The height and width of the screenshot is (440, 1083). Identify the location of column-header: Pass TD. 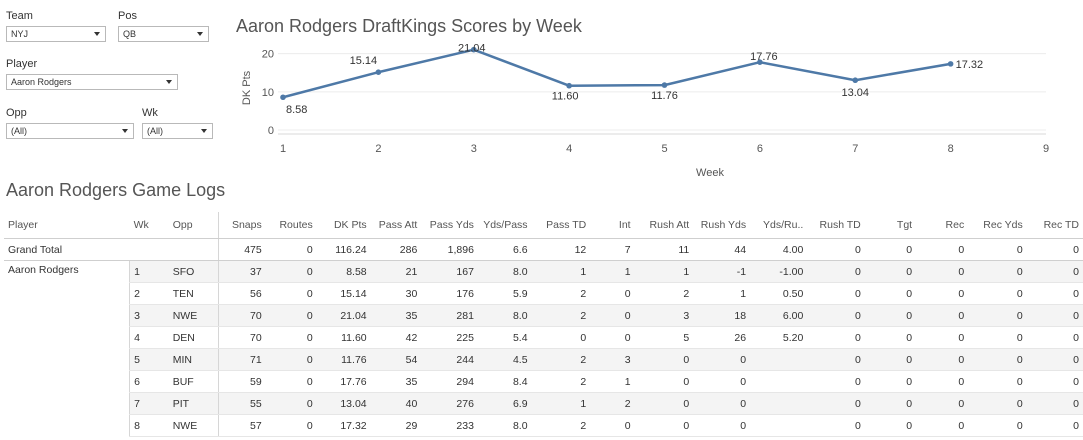
(561, 225).